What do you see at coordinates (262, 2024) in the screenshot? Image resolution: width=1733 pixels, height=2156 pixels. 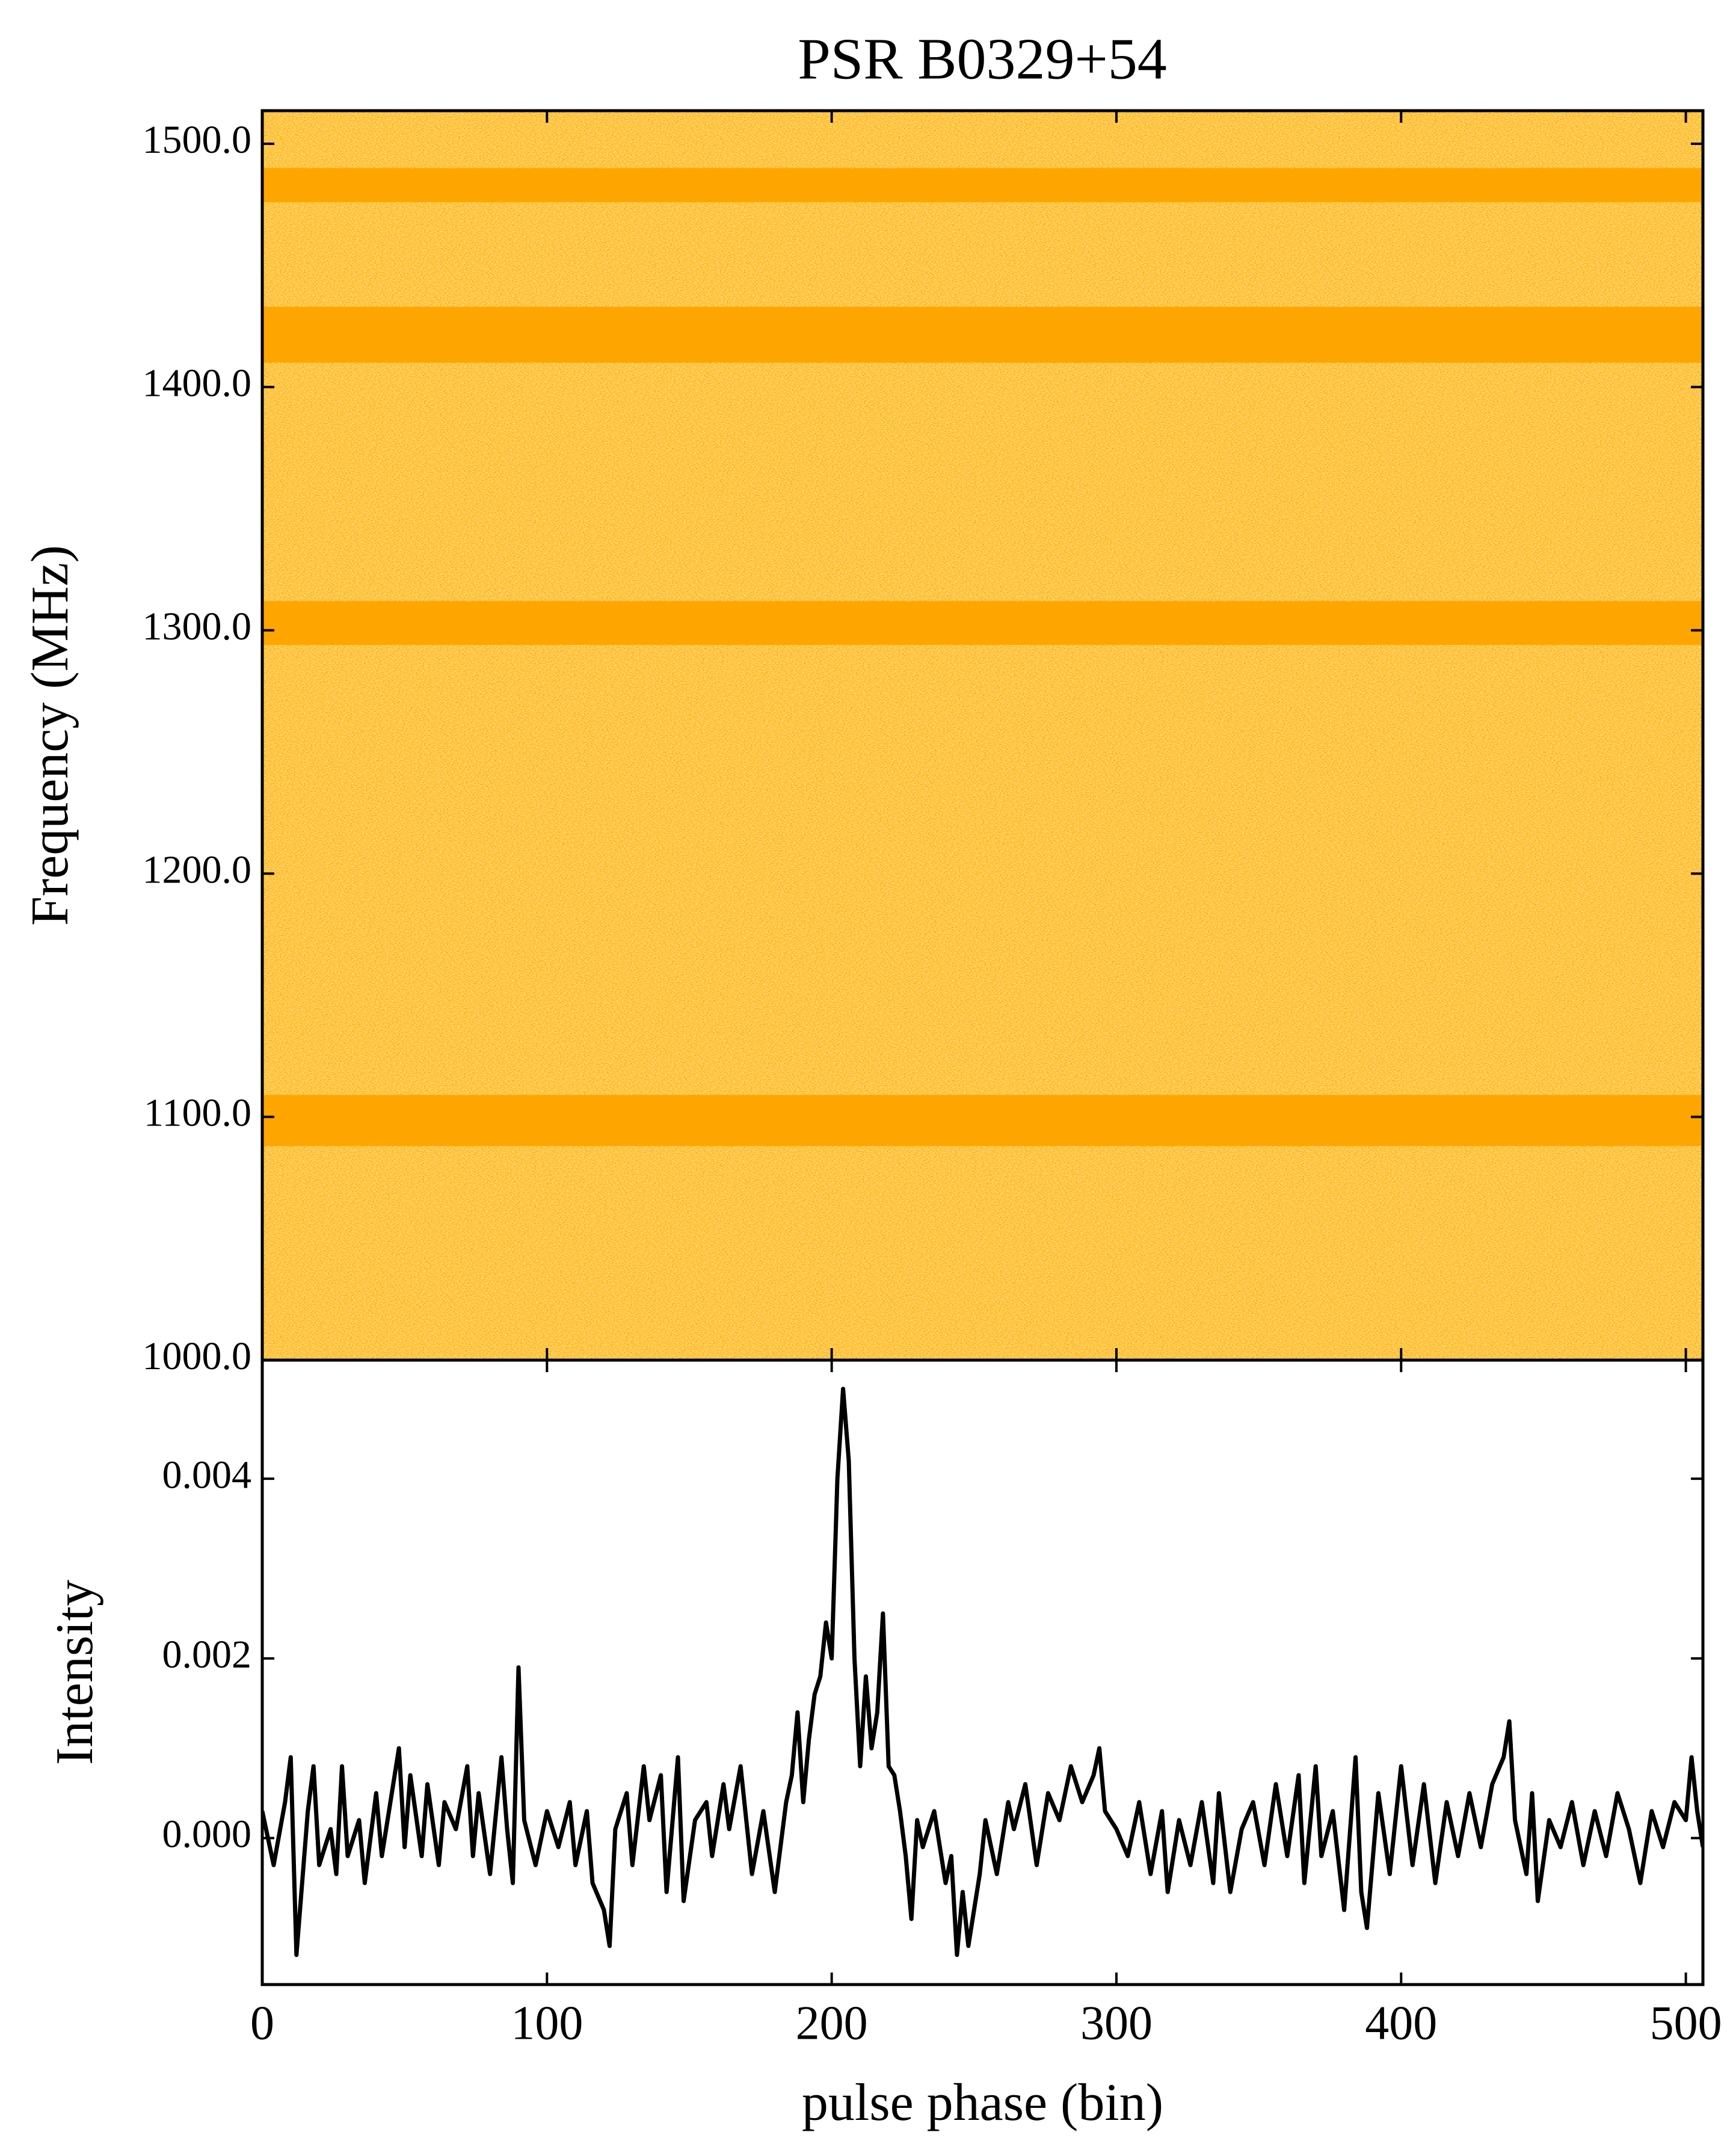 I see `x-tick-label: 0` at bounding box center [262, 2024].